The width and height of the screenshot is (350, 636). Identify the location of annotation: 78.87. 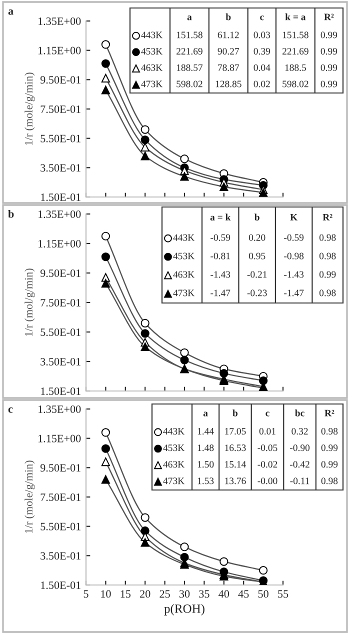
(229, 67).